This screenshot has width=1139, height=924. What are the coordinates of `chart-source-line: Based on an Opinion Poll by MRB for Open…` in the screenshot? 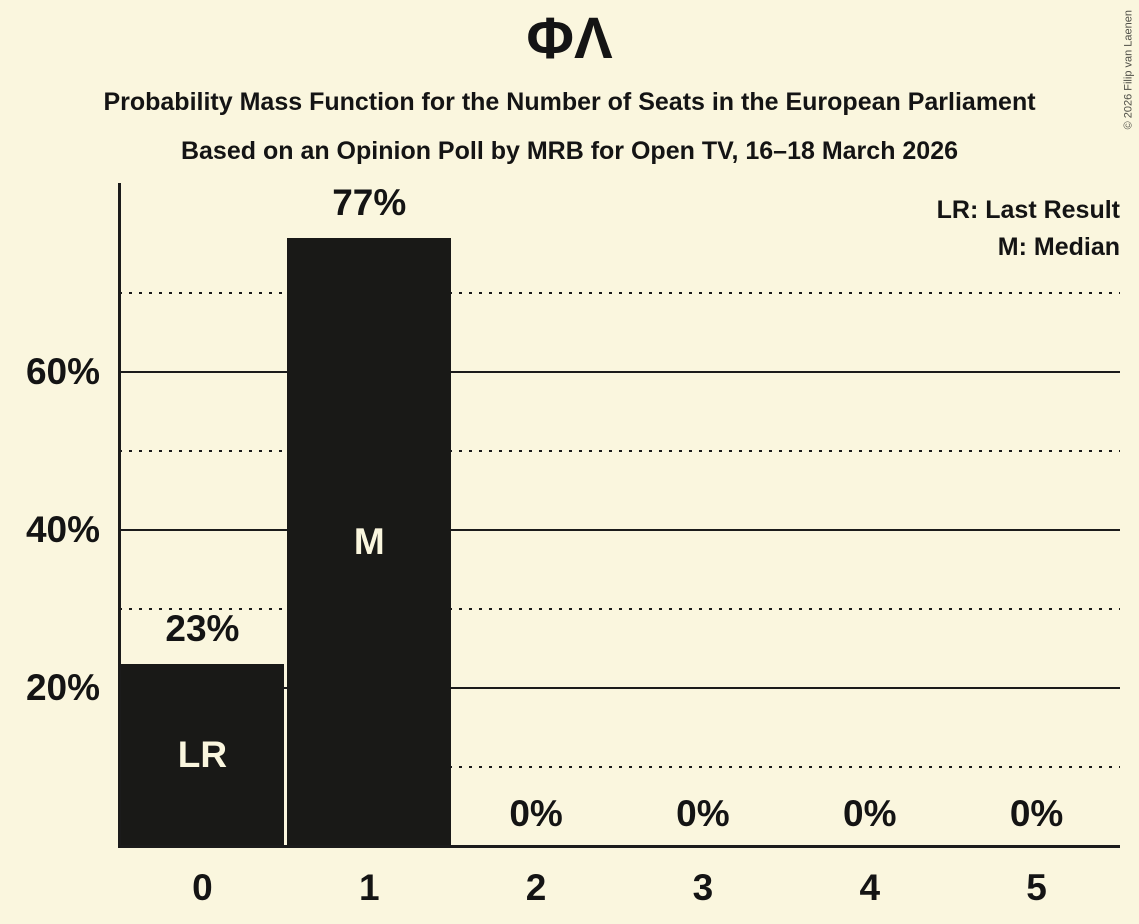 It's located at (569, 151).